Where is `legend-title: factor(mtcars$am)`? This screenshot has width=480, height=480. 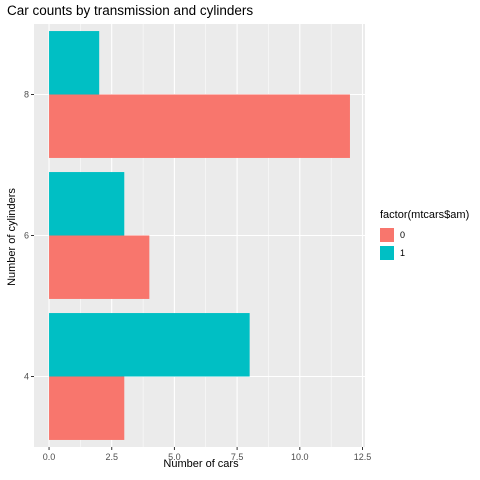 legend-title: factor(mtcars$am) is located at coordinates (425, 215).